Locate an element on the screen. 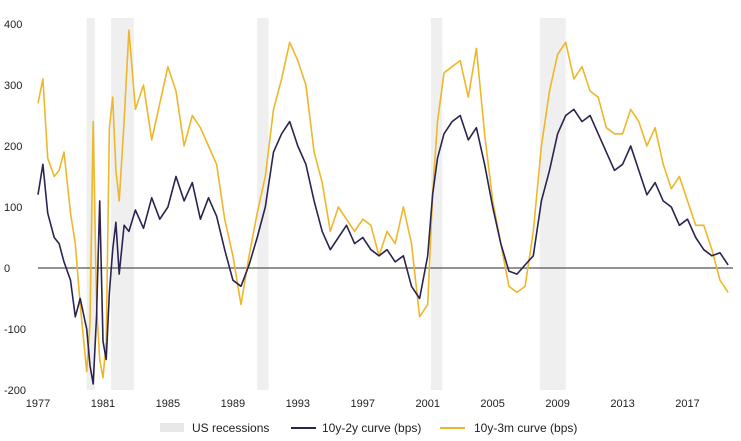  x-tick-label: 1981 is located at coordinates (103, 404).